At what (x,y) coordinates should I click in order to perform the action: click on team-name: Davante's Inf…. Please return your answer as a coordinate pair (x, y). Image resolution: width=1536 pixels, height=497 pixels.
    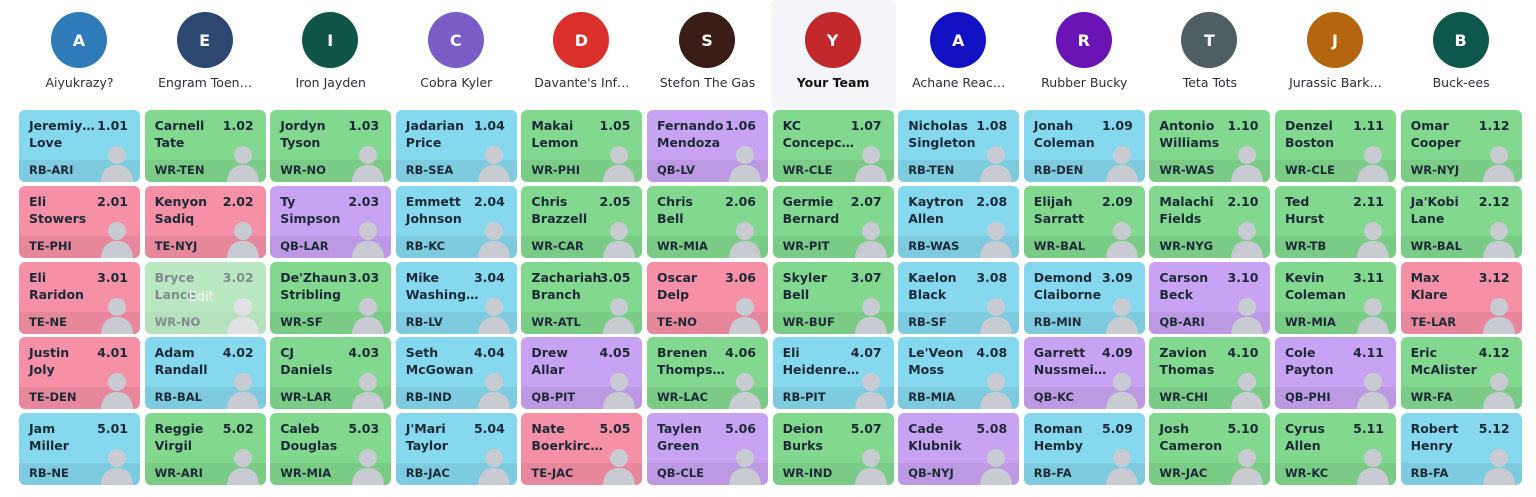
    Looking at the image, I should click on (582, 82).